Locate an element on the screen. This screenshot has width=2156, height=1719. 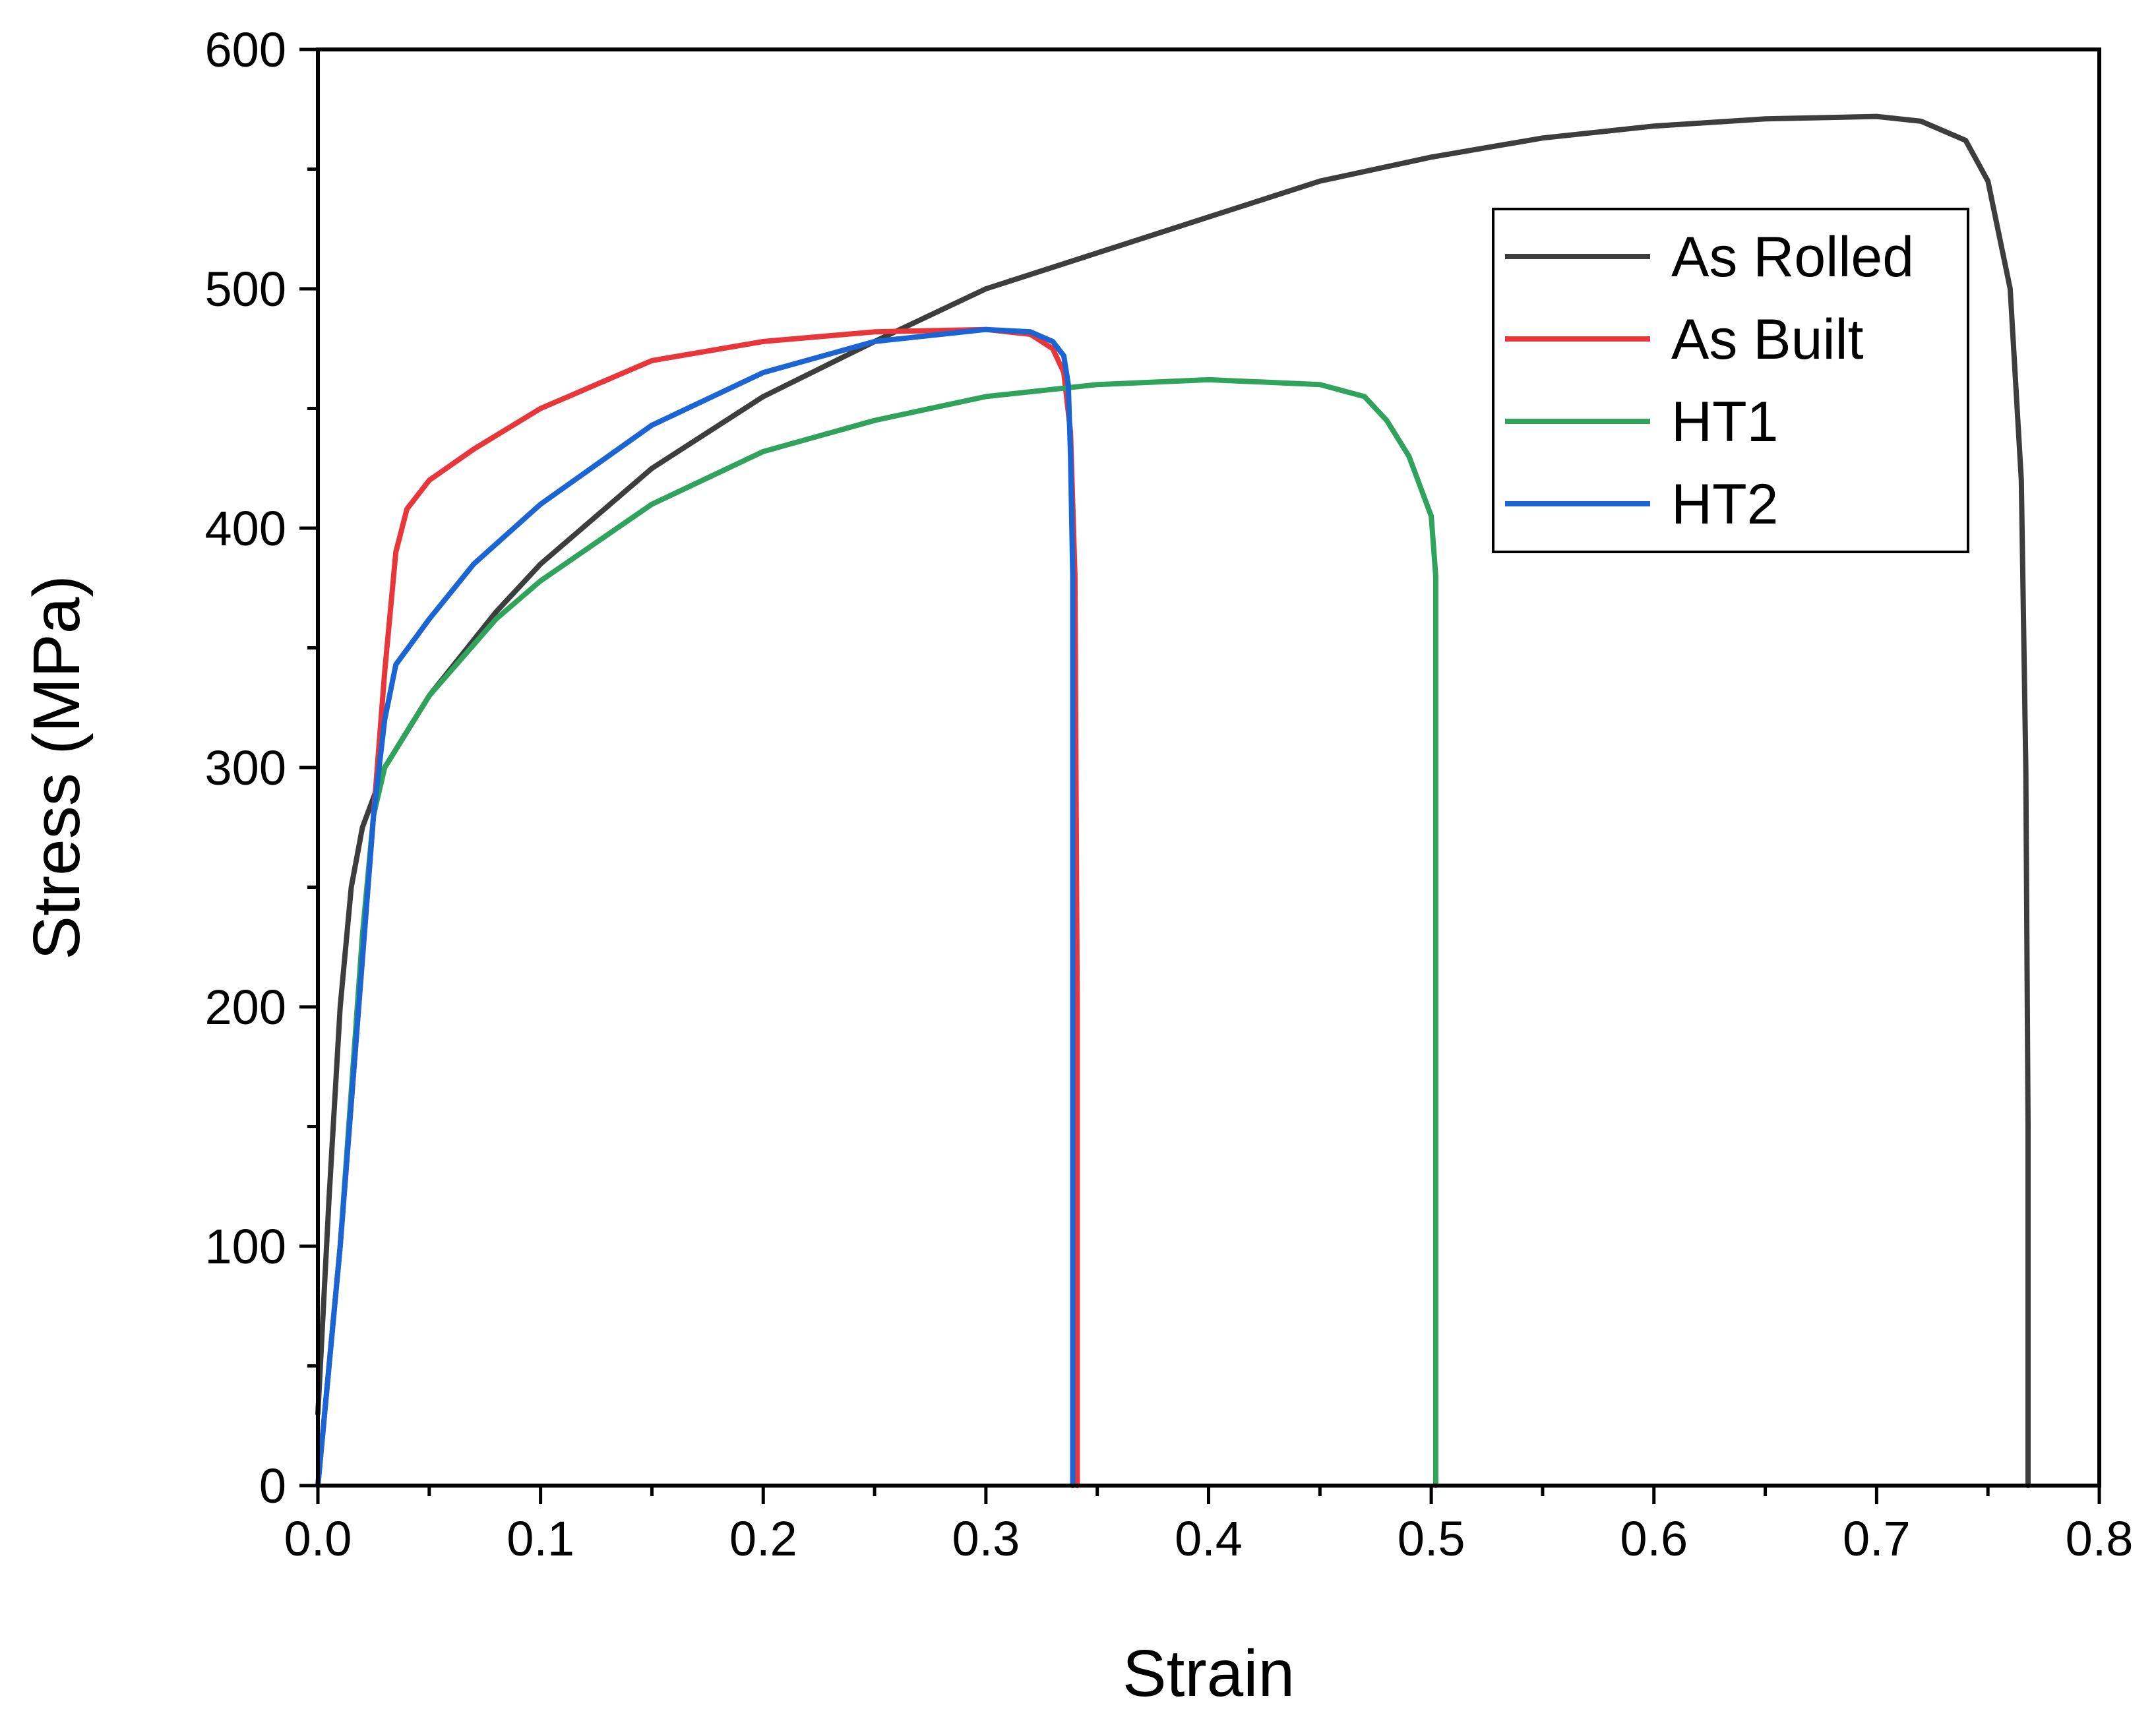
x-tick-label: 0.2 is located at coordinates (763, 1538).